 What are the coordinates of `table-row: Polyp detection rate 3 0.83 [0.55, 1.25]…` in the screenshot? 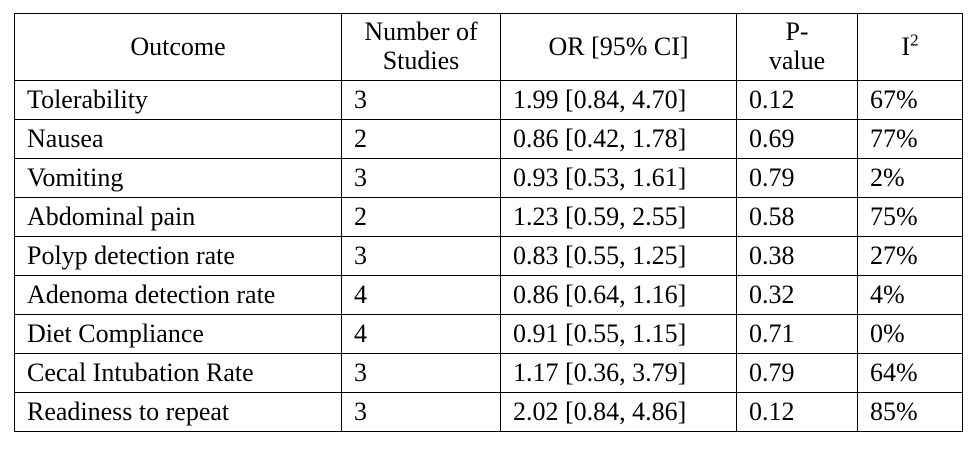 It's located at (488, 256).